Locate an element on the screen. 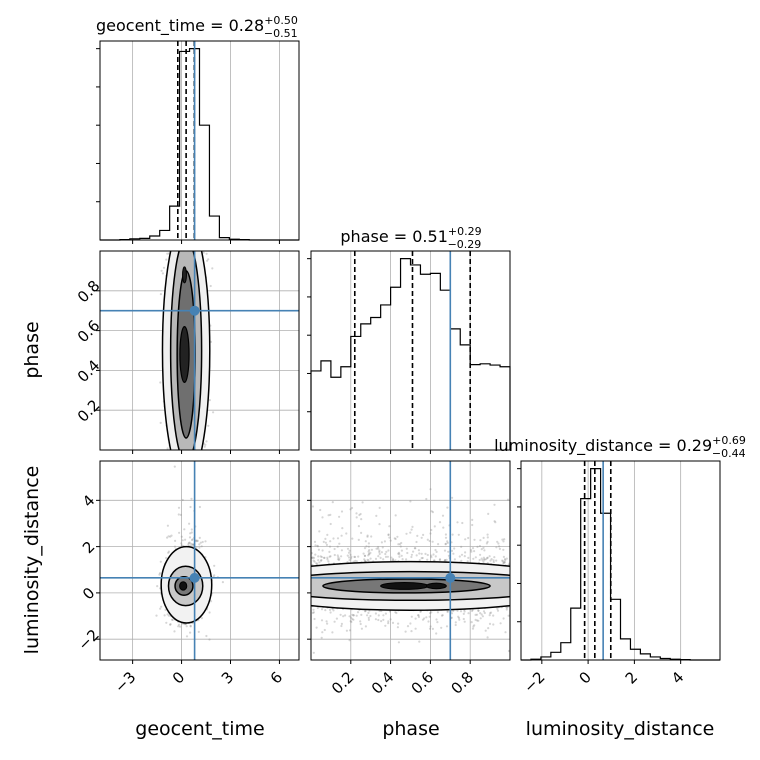 The width and height of the screenshot is (760, 760). y-tick-label-luminosity_distance: 4 is located at coordinates (88, 500).